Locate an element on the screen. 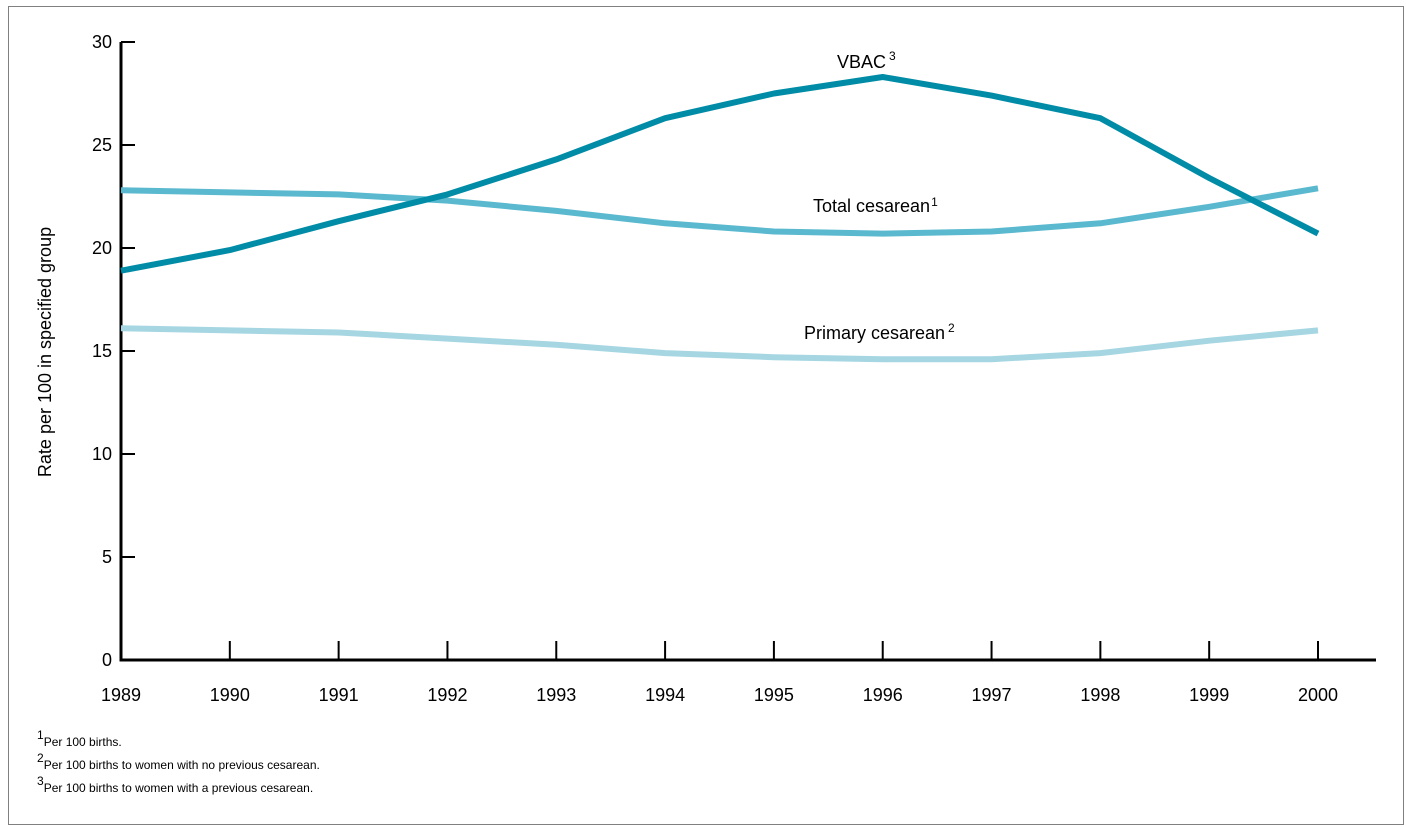 The image size is (1406, 827). x-tick-label: 1995 is located at coordinates (774, 695).